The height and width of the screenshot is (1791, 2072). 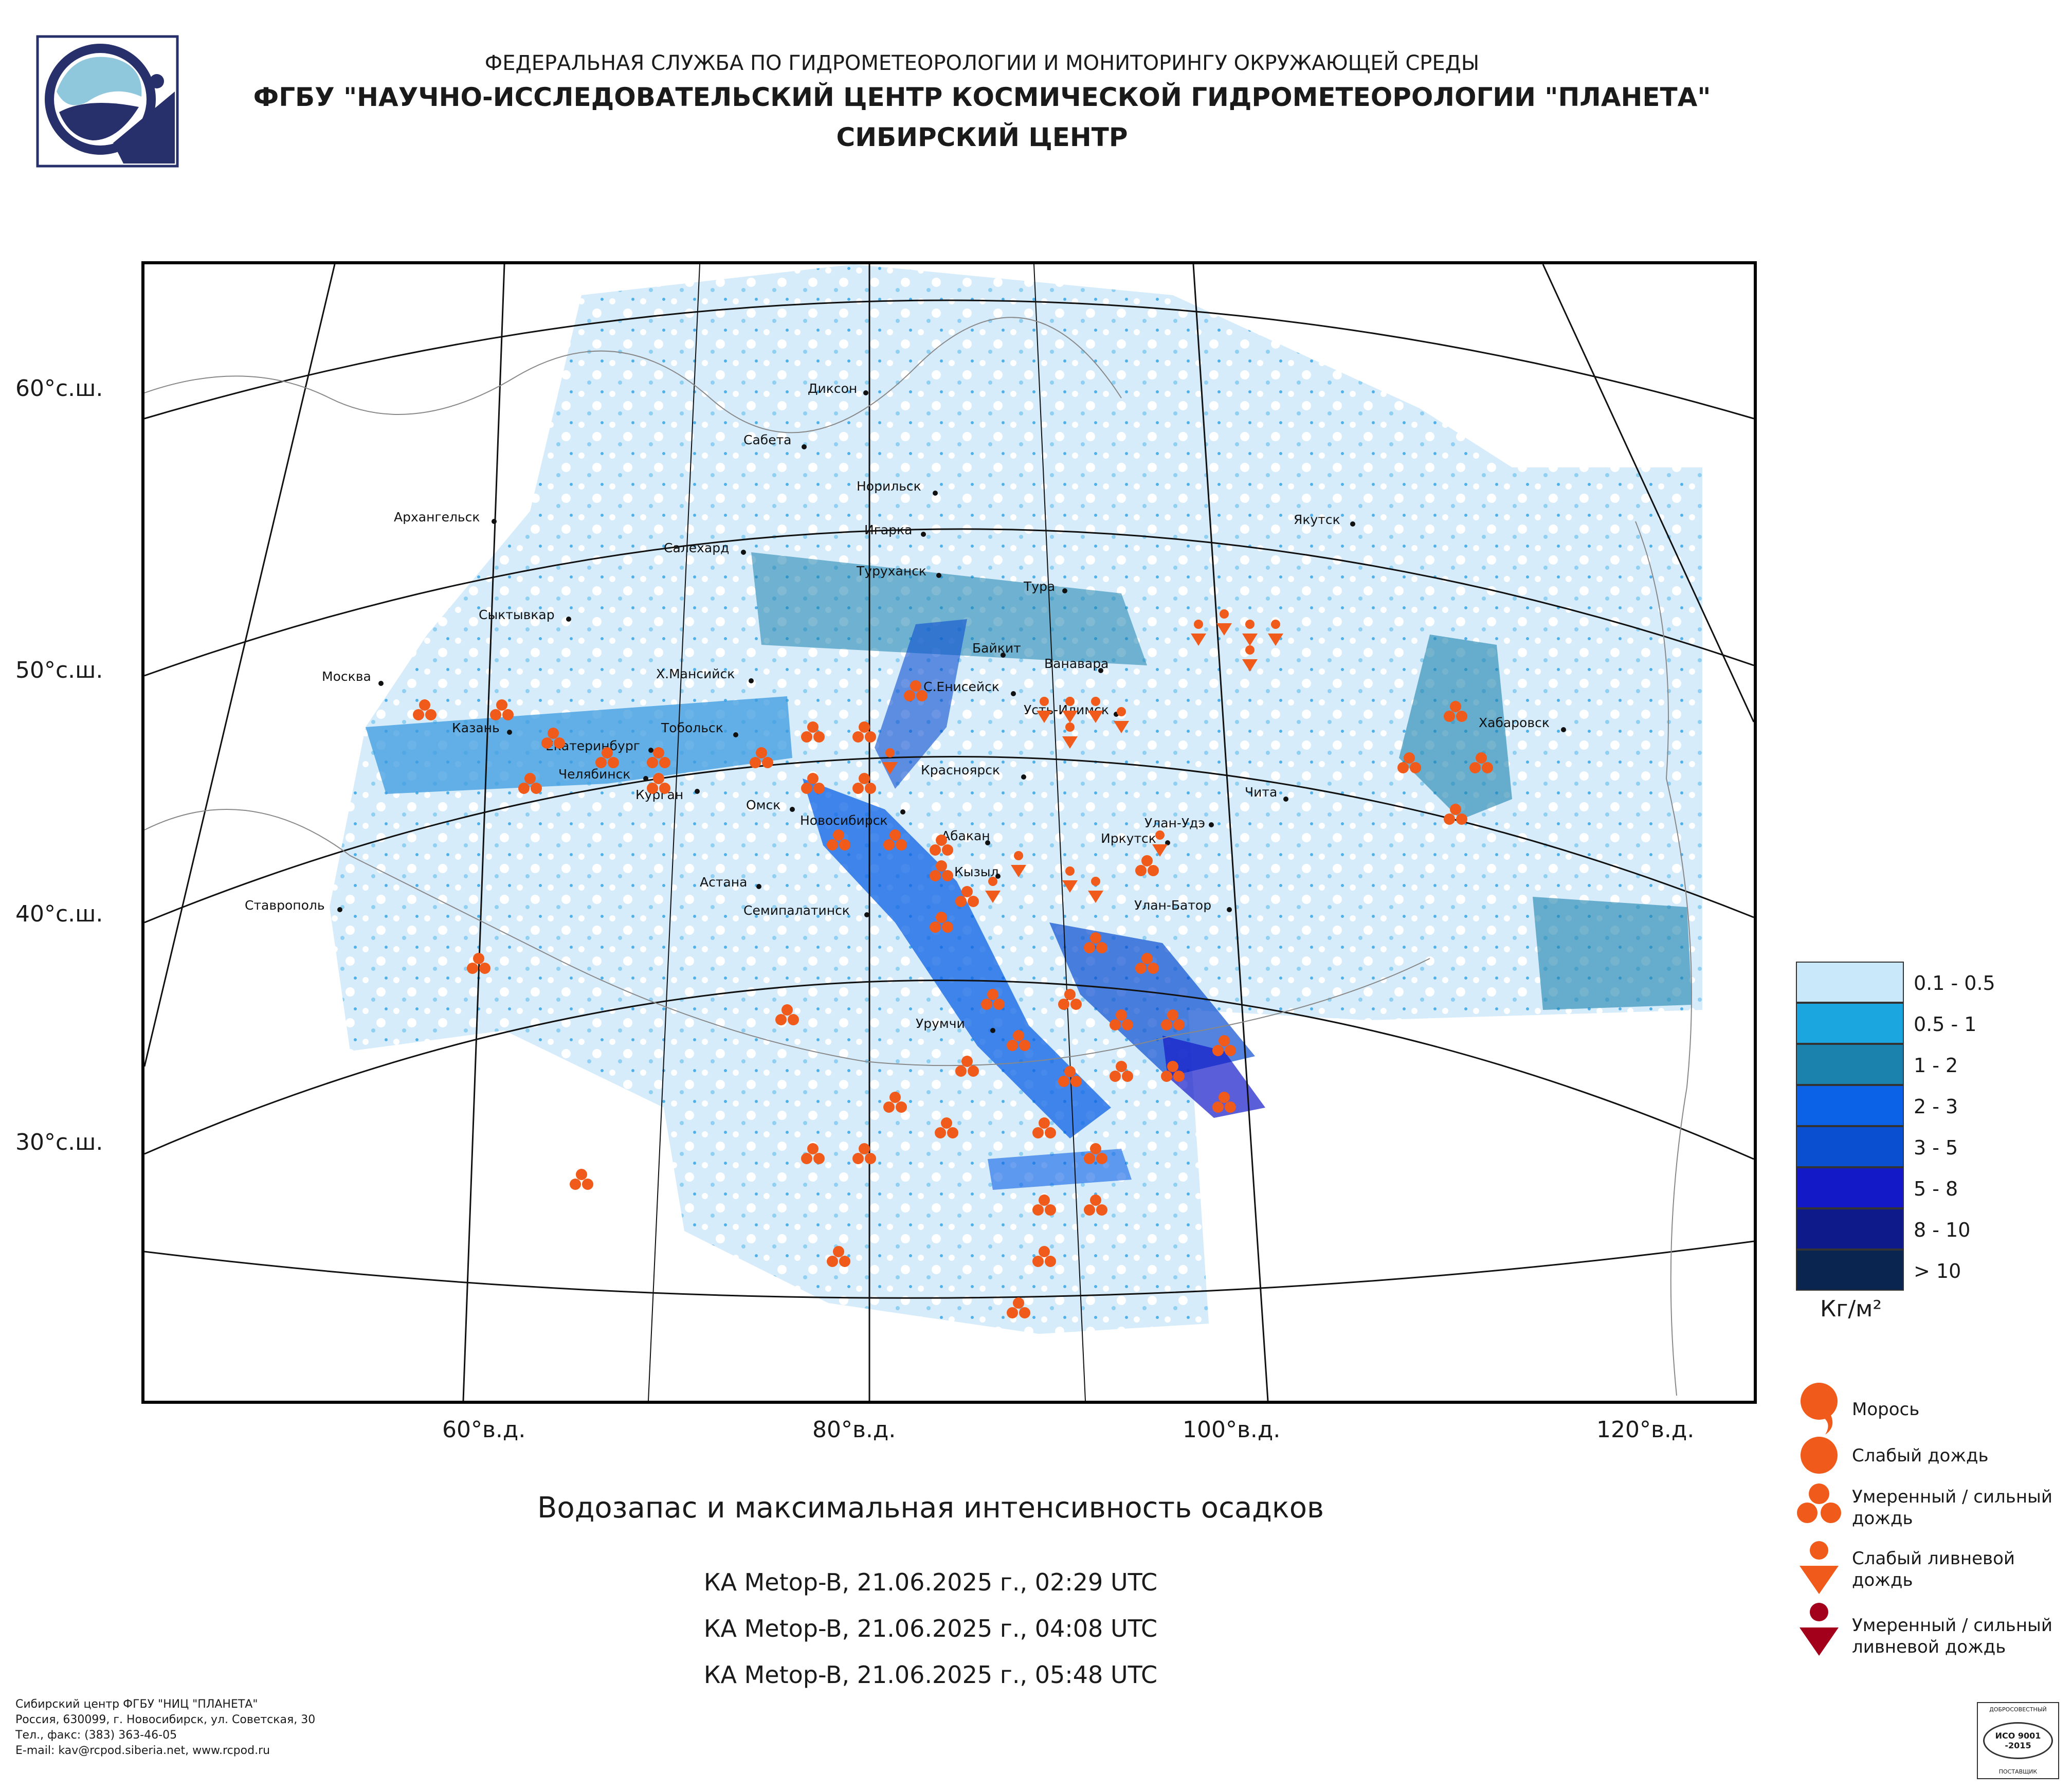 I want to click on iso-badge: ДОБРОСОВЕСТНЫЙ ИСО 9001 -2015 ПОСТАВЩИК, so click(x=2018, y=1740).